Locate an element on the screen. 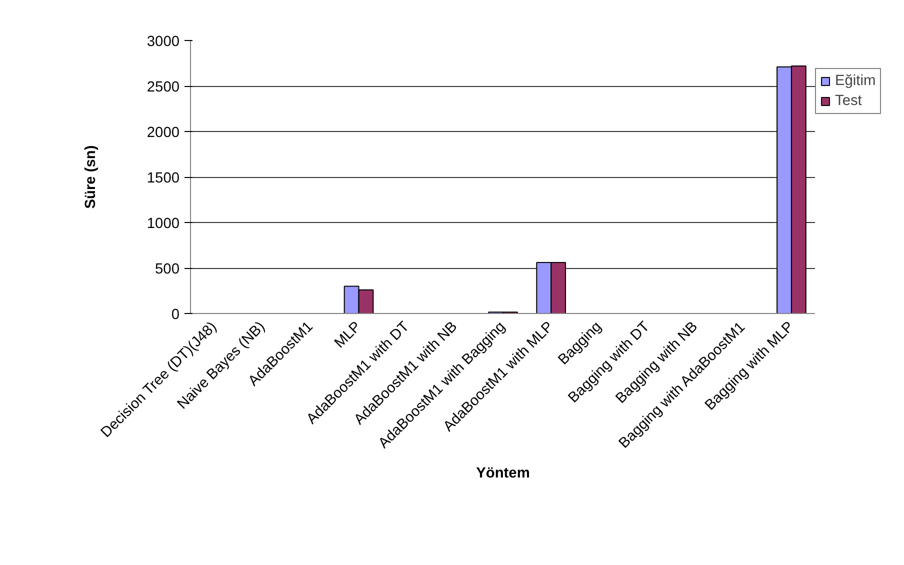  legend-label: Test is located at coordinates (848, 101).